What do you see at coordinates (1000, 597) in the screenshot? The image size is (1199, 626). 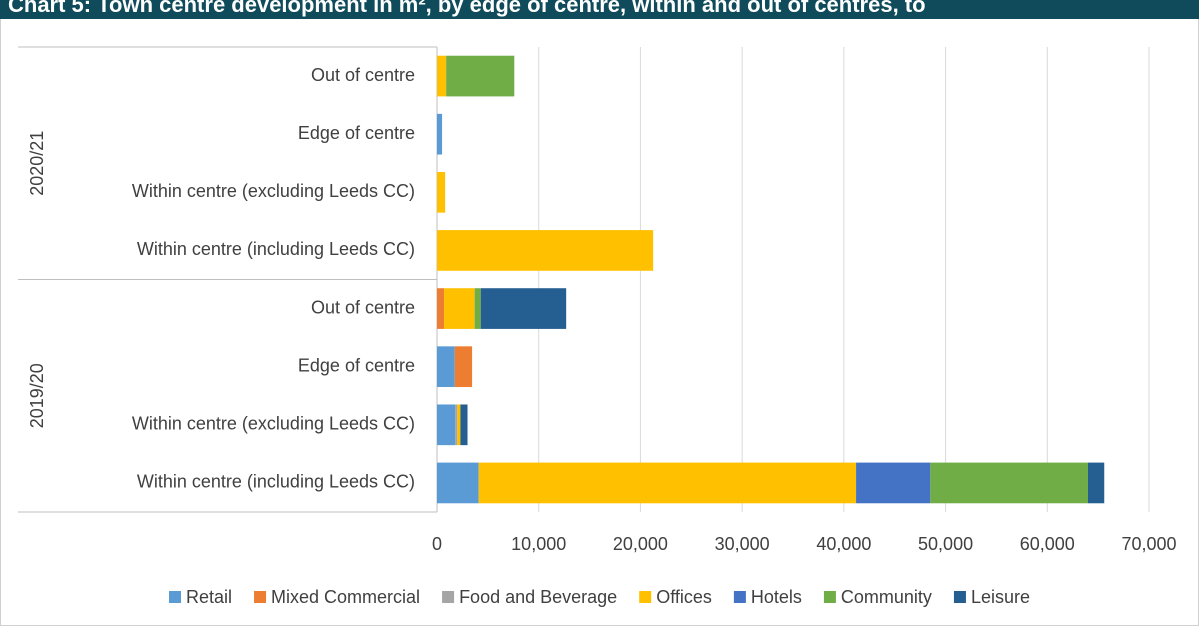 I see `legend-label: Leisure` at bounding box center [1000, 597].